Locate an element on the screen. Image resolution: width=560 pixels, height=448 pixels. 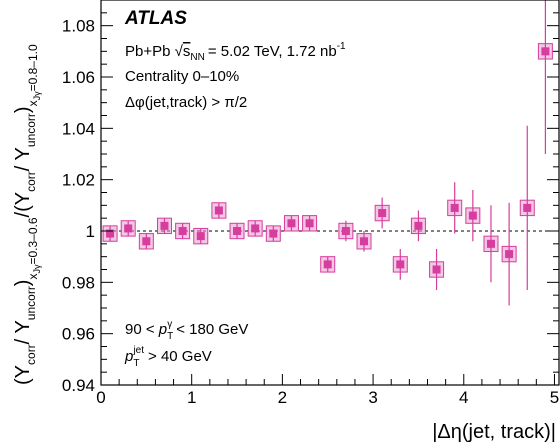
x-tick-label: 3 is located at coordinates (372, 397).